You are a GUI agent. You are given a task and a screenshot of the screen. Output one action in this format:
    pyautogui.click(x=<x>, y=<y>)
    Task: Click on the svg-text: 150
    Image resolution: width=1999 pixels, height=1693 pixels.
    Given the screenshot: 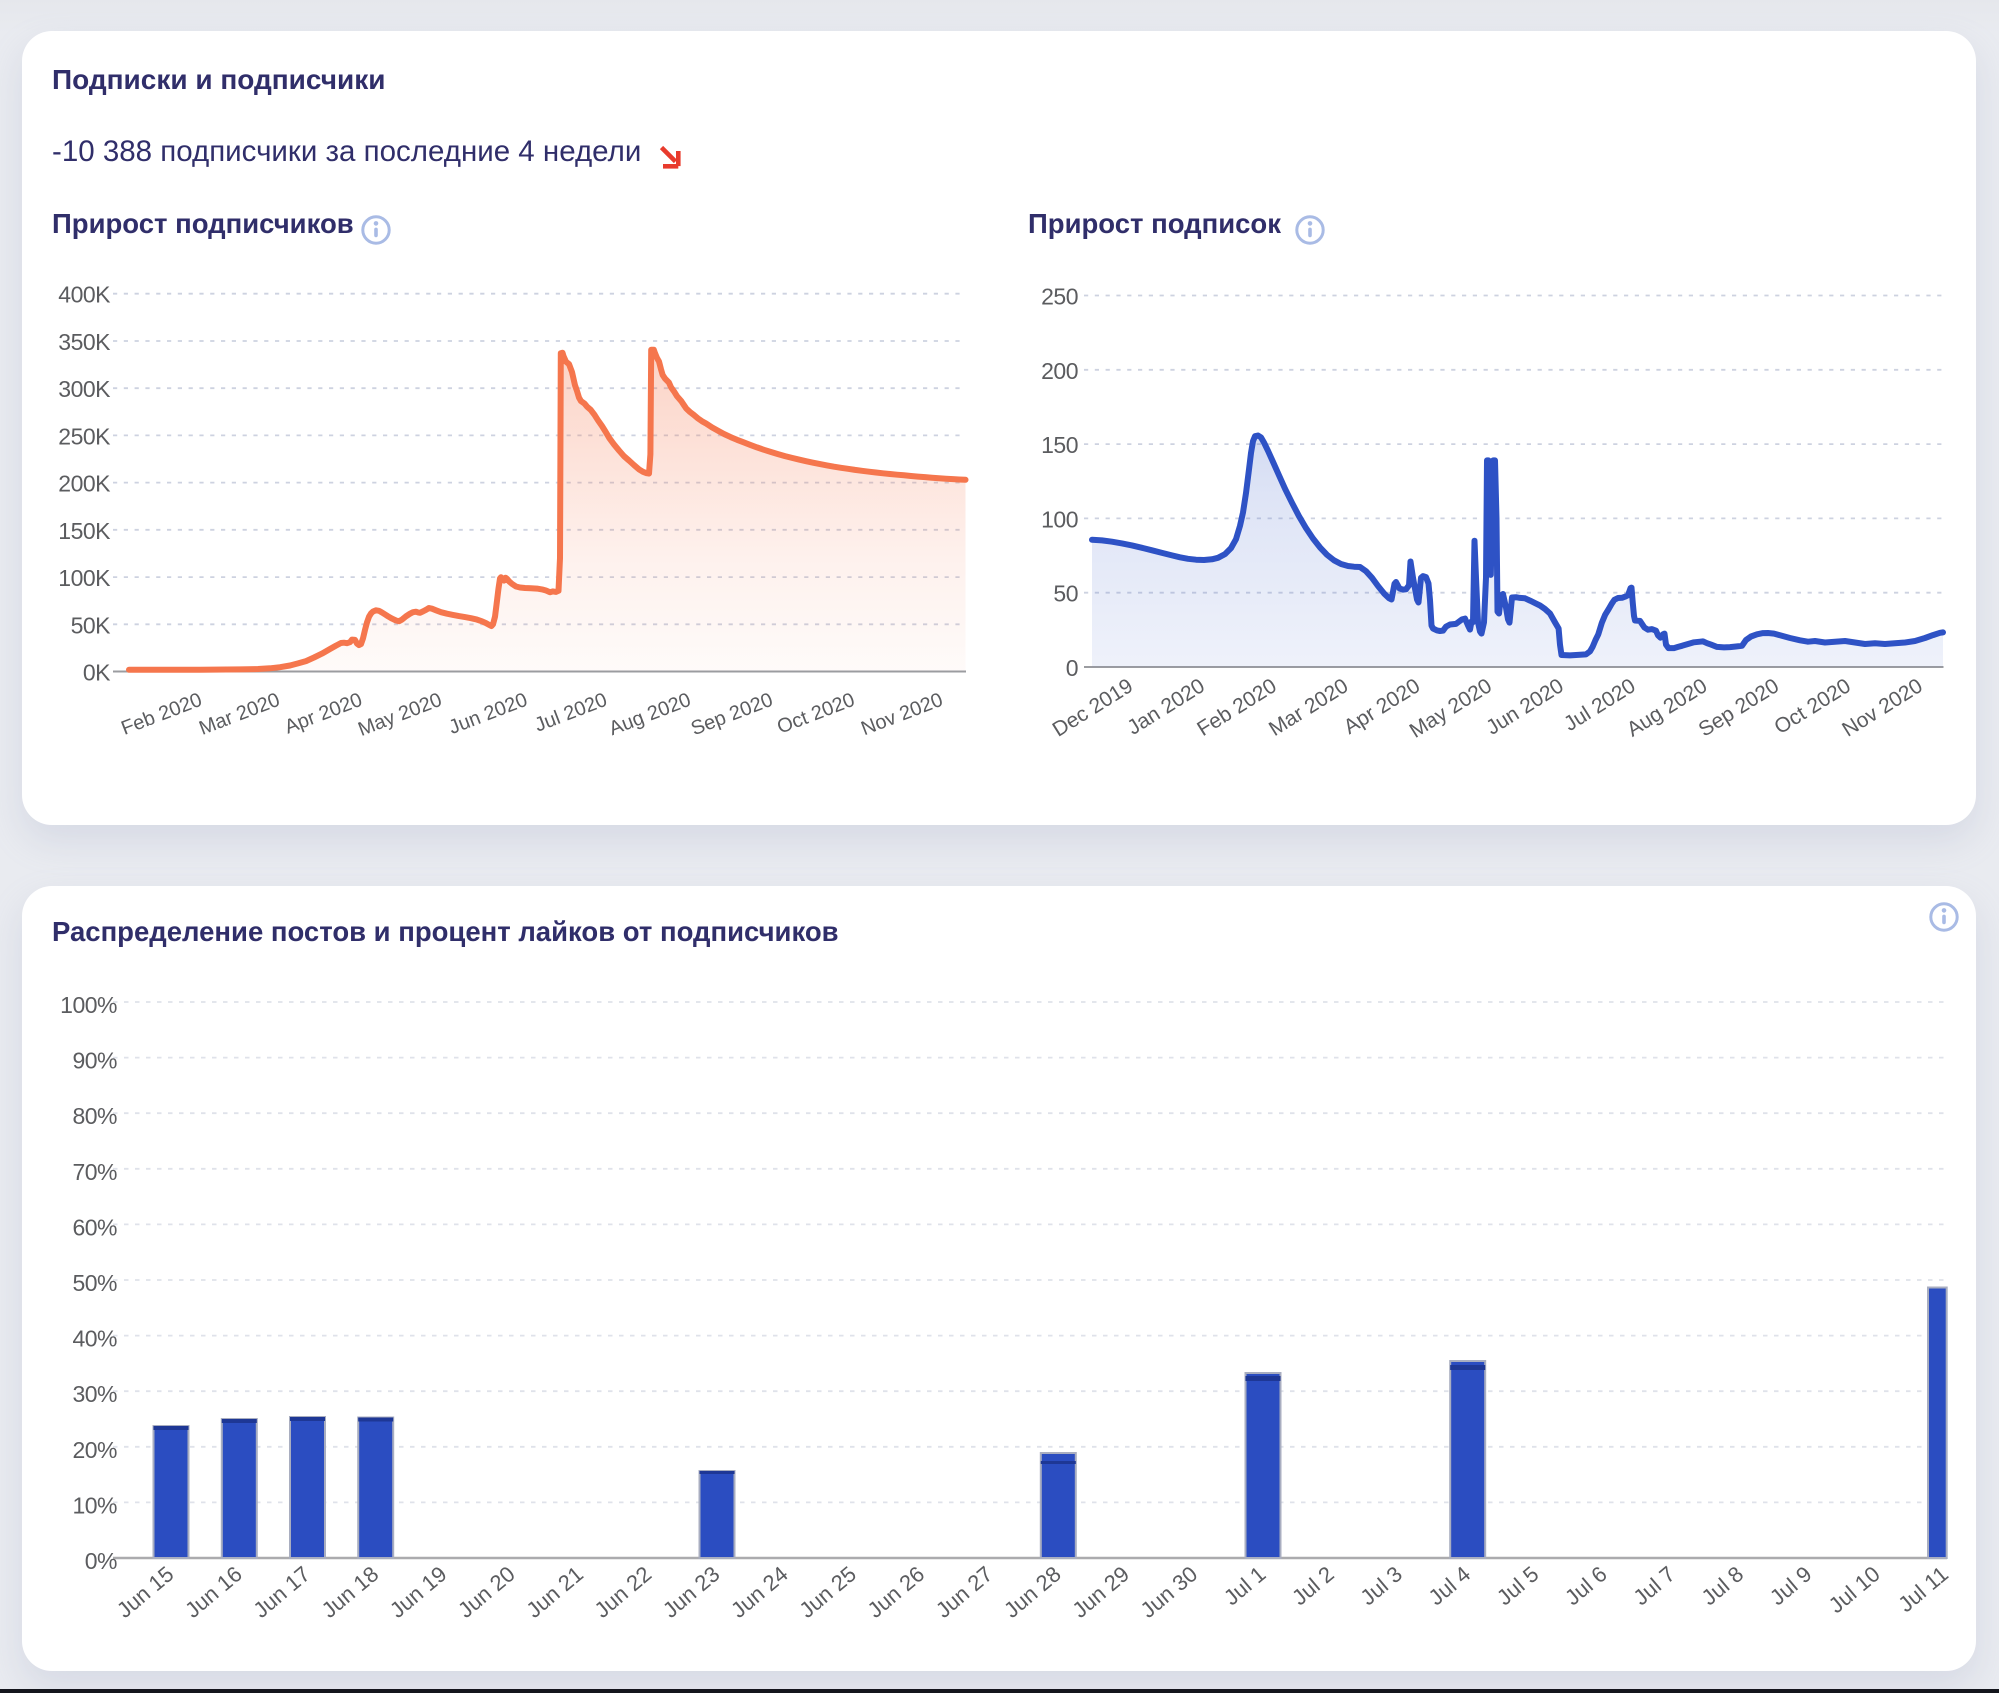 What is the action you would take?
    pyautogui.click(x=1059, y=445)
    